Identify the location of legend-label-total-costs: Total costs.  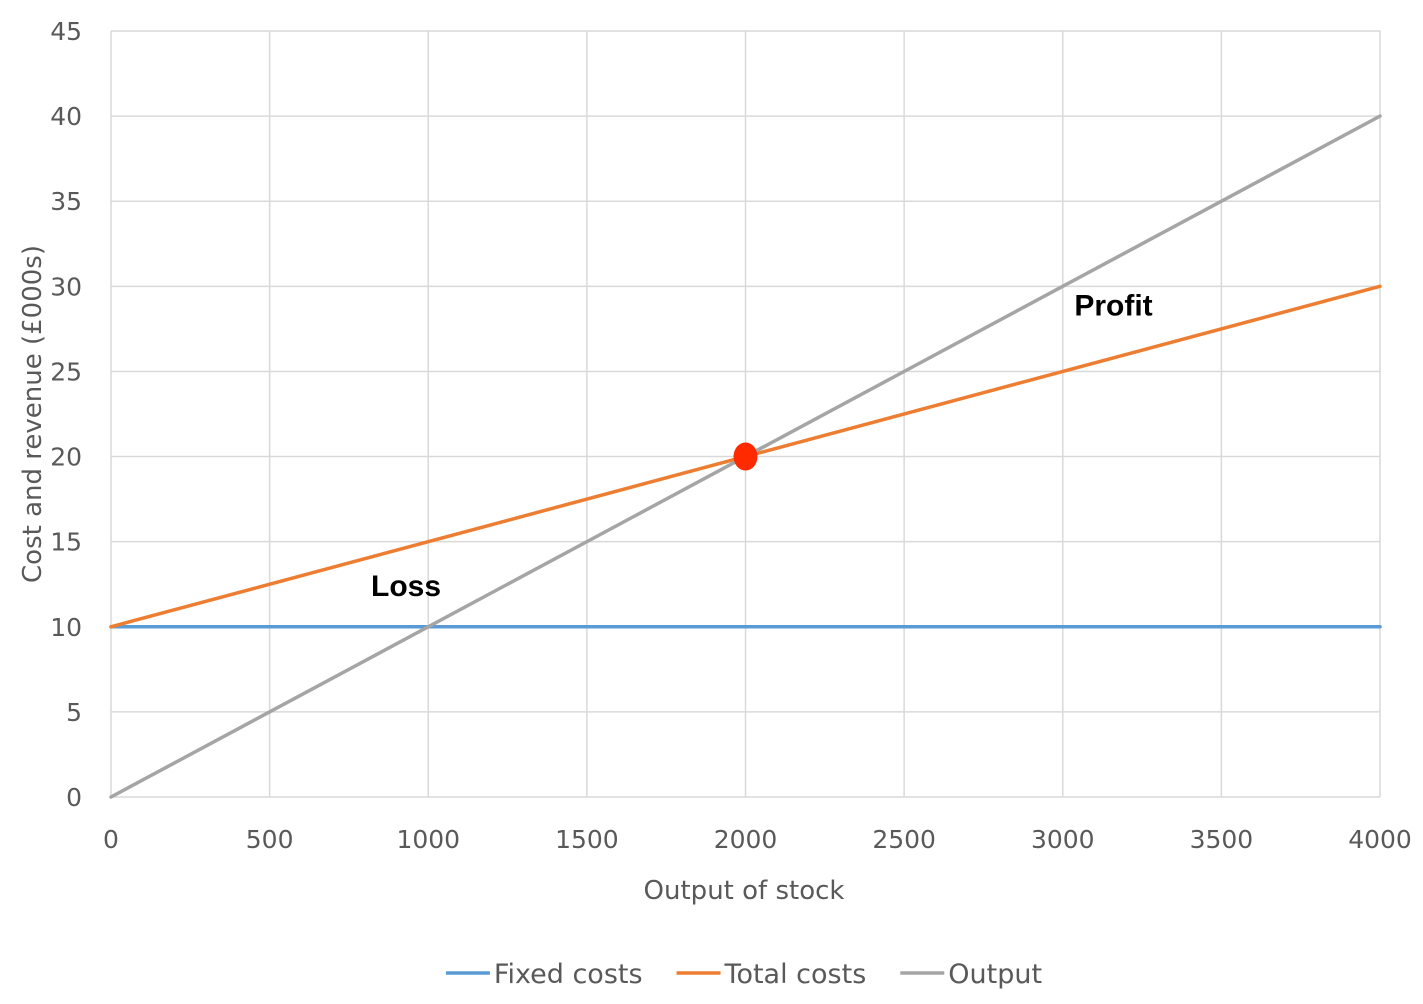
(795, 974).